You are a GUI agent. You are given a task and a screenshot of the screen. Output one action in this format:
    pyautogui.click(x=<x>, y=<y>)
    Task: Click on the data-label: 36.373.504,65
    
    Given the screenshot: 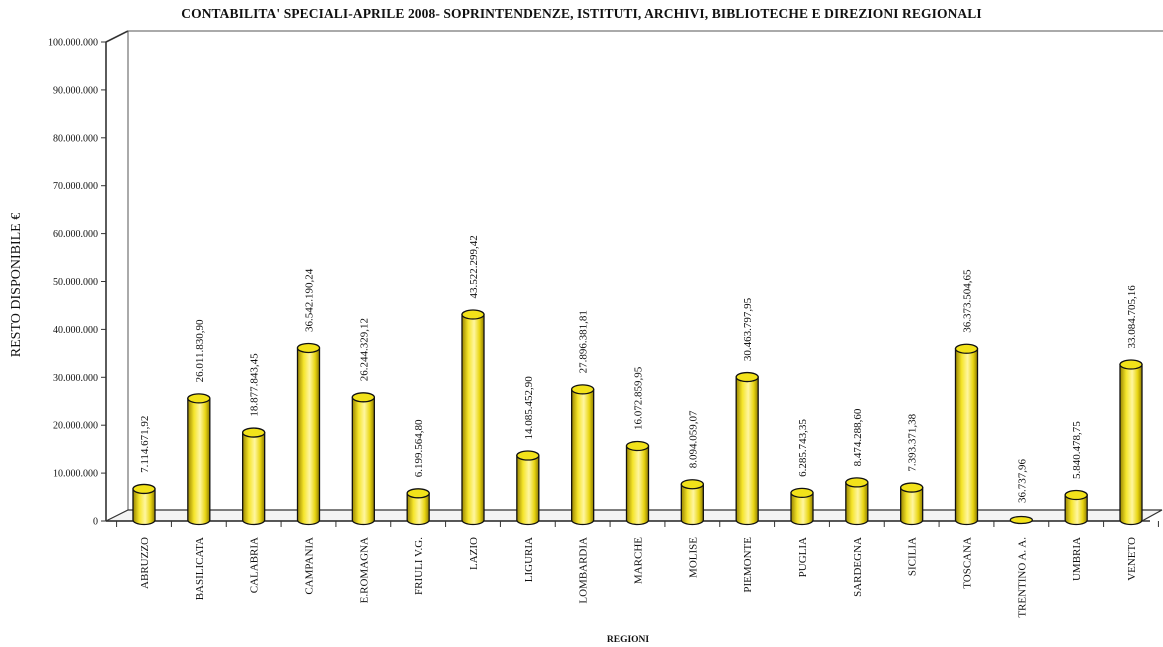 What is the action you would take?
    pyautogui.click(x=968, y=301)
    